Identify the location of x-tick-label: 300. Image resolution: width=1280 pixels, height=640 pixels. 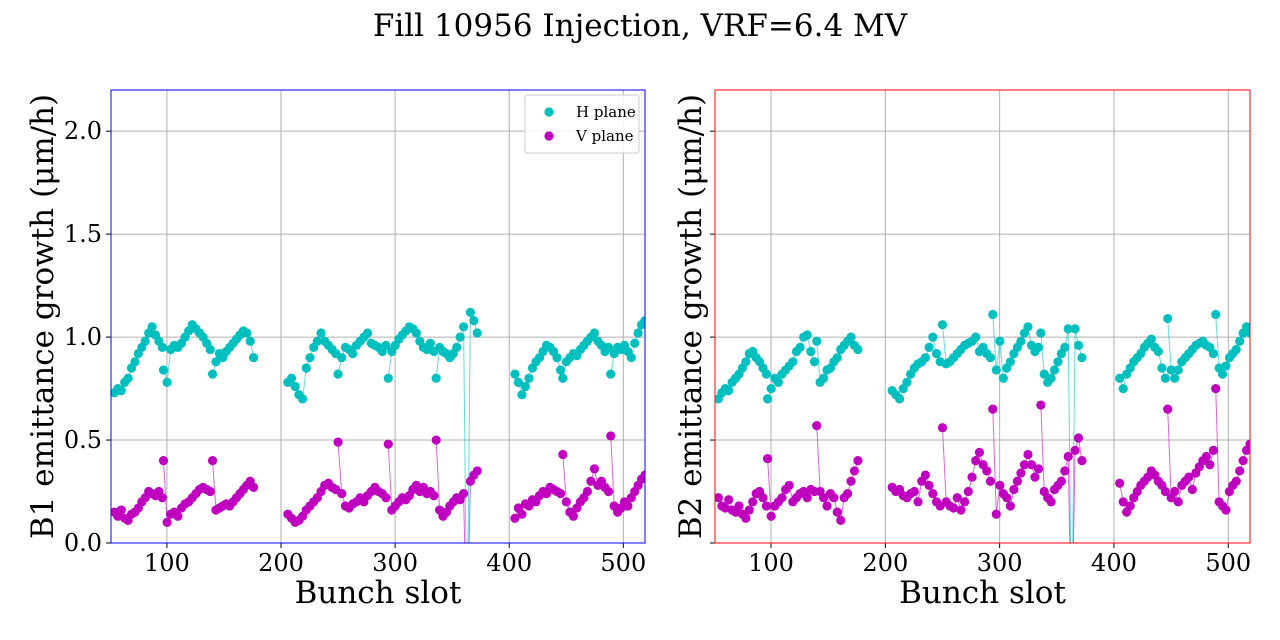
(395, 563).